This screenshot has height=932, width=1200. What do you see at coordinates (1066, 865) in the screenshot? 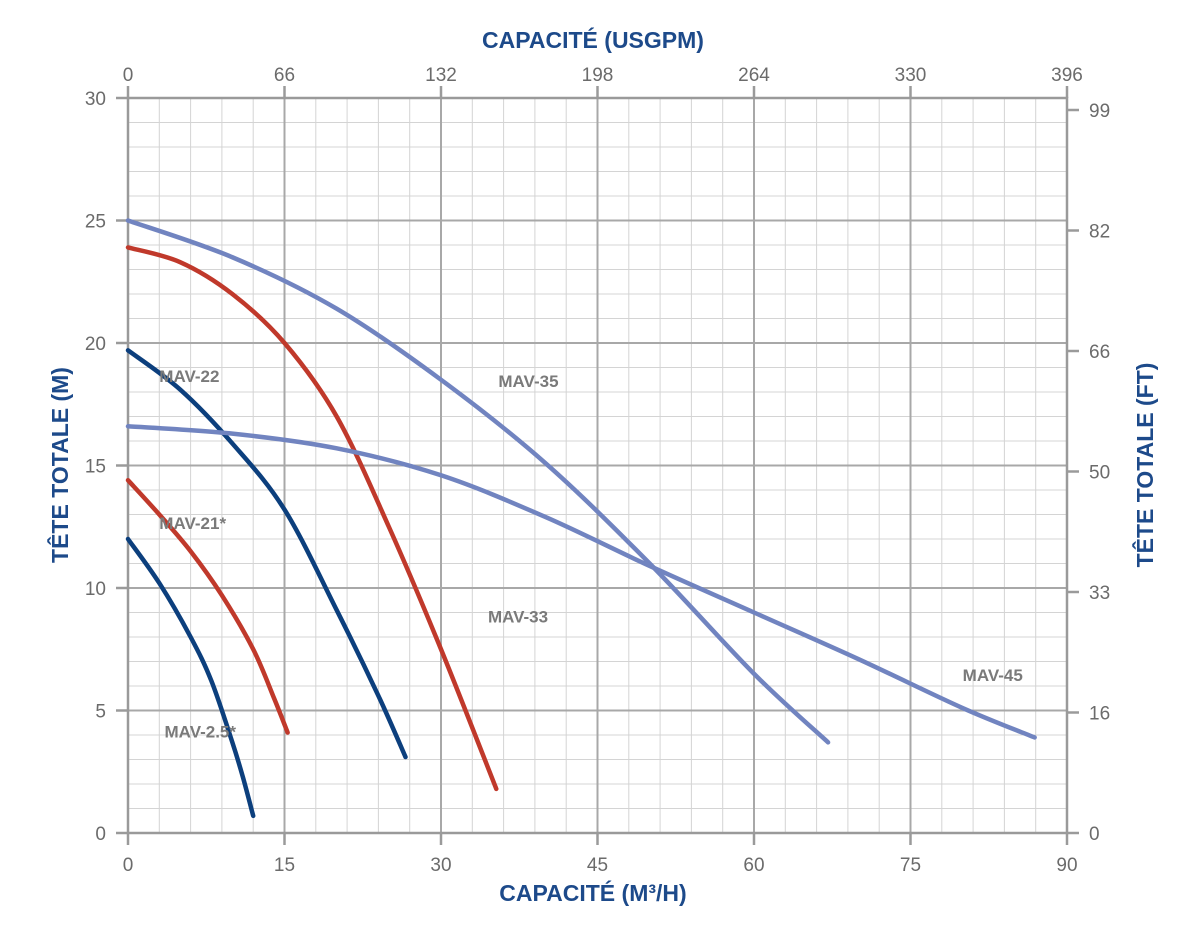
I see `x-bottom-tick-label: 90` at bounding box center [1066, 865].